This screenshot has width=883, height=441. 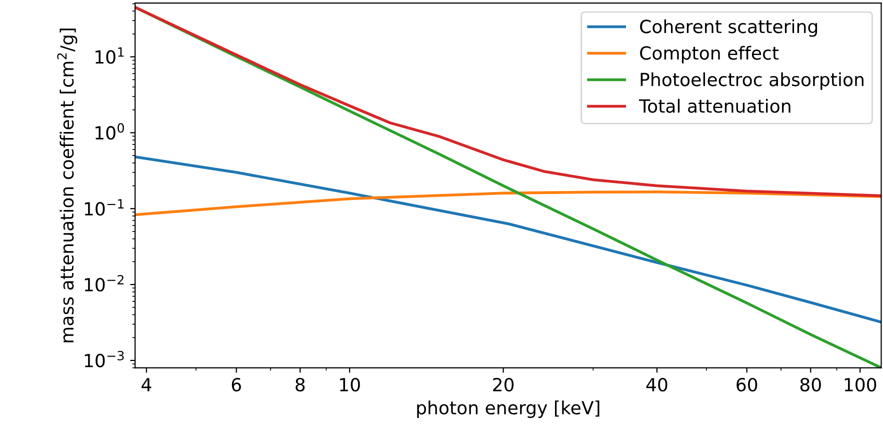 What do you see at coordinates (810, 385) in the screenshot?
I see `x-tick-label: 80` at bounding box center [810, 385].